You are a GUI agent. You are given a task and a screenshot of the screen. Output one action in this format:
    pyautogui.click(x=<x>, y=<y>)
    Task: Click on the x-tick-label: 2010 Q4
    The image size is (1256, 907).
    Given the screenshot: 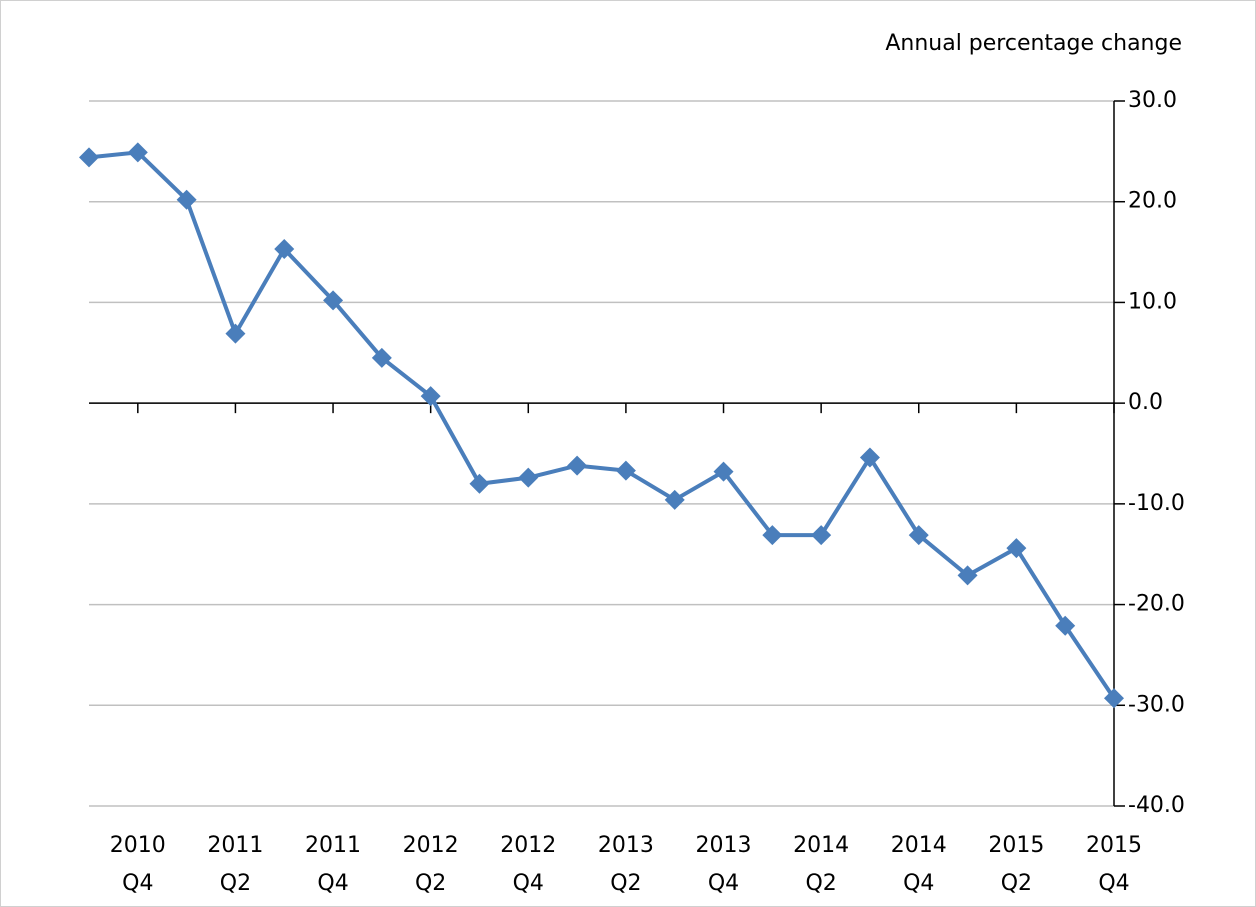 What is the action you would take?
    pyautogui.click(x=137, y=864)
    